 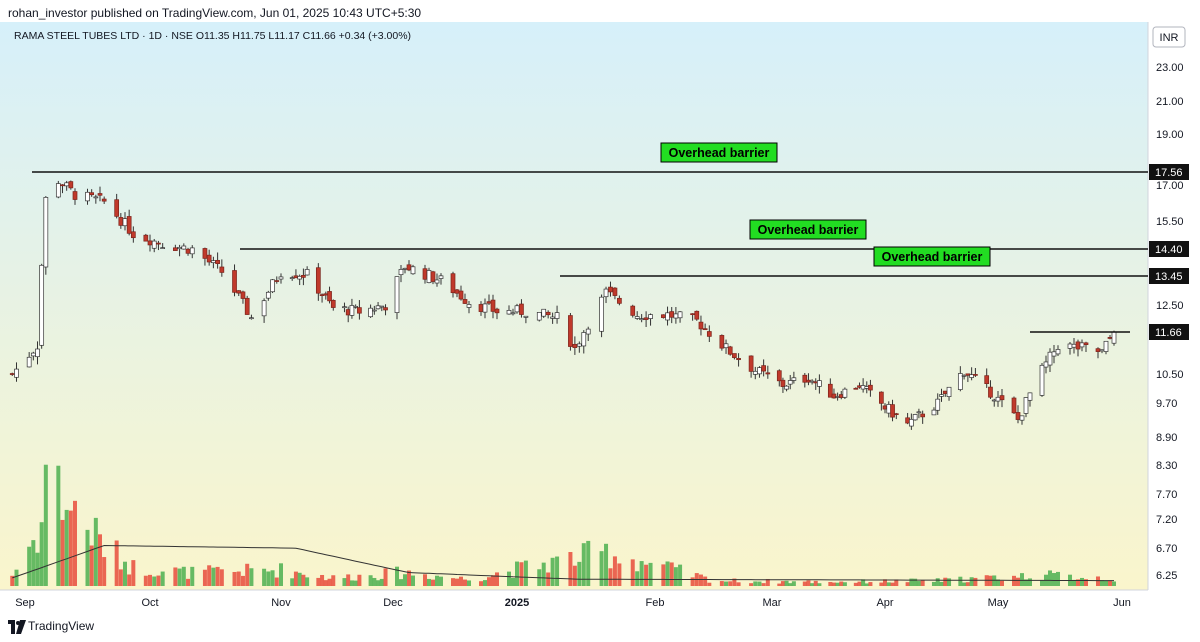 What do you see at coordinates (1166, 576) in the screenshot?
I see `price-tick-label: 6.25` at bounding box center [1166, 576].